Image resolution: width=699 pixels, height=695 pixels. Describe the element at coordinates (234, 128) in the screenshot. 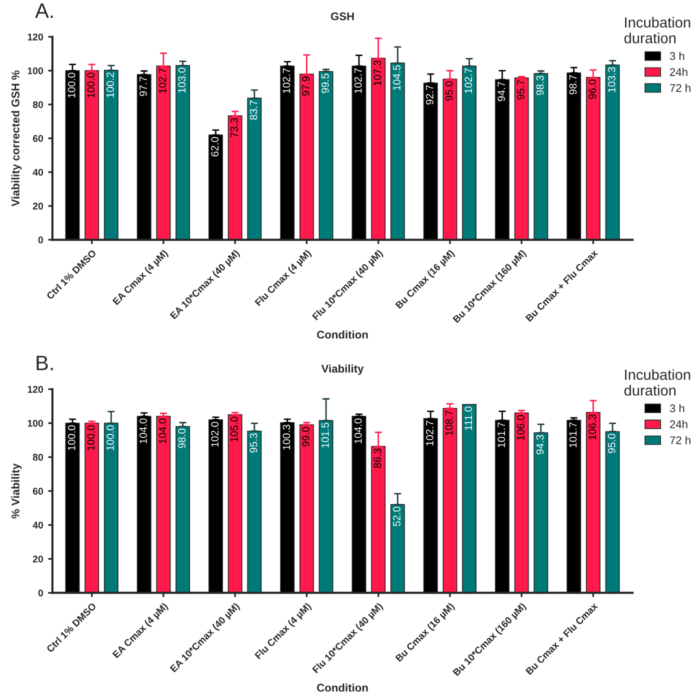

I see `data-label: 73.3` at that location.